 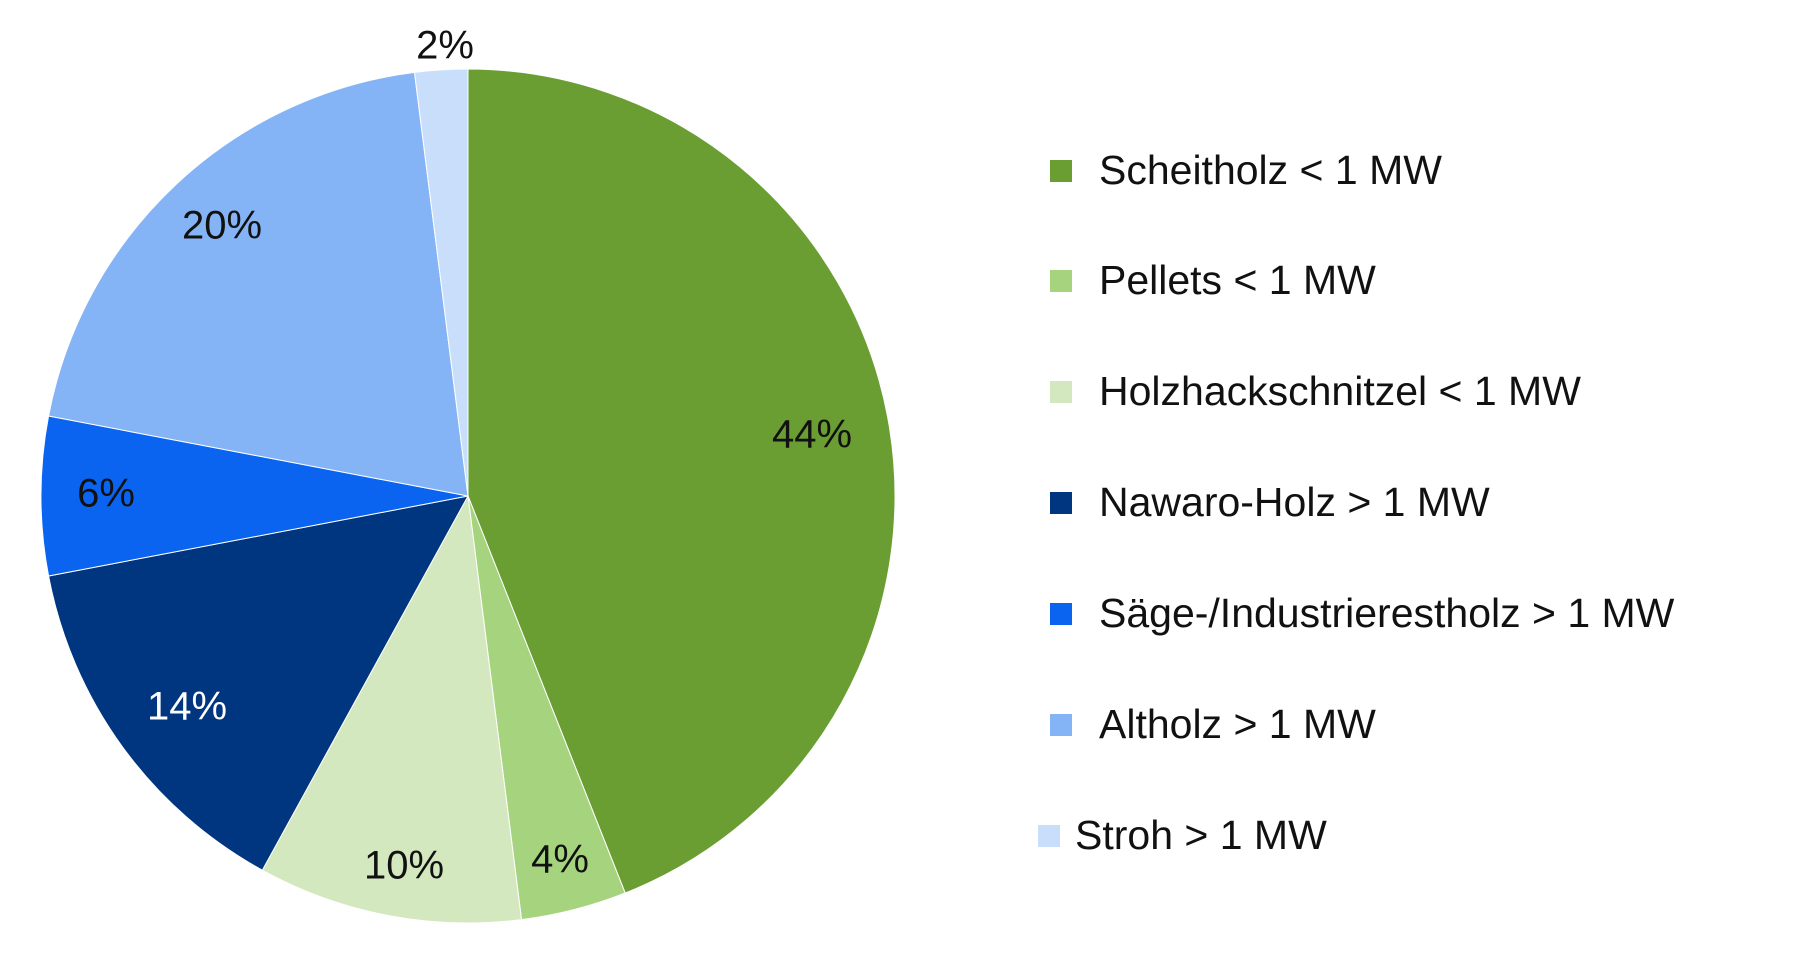 I want to click on legend-item: Holzhackschnitzel < 1 MW, so click(x=1315, y=391).